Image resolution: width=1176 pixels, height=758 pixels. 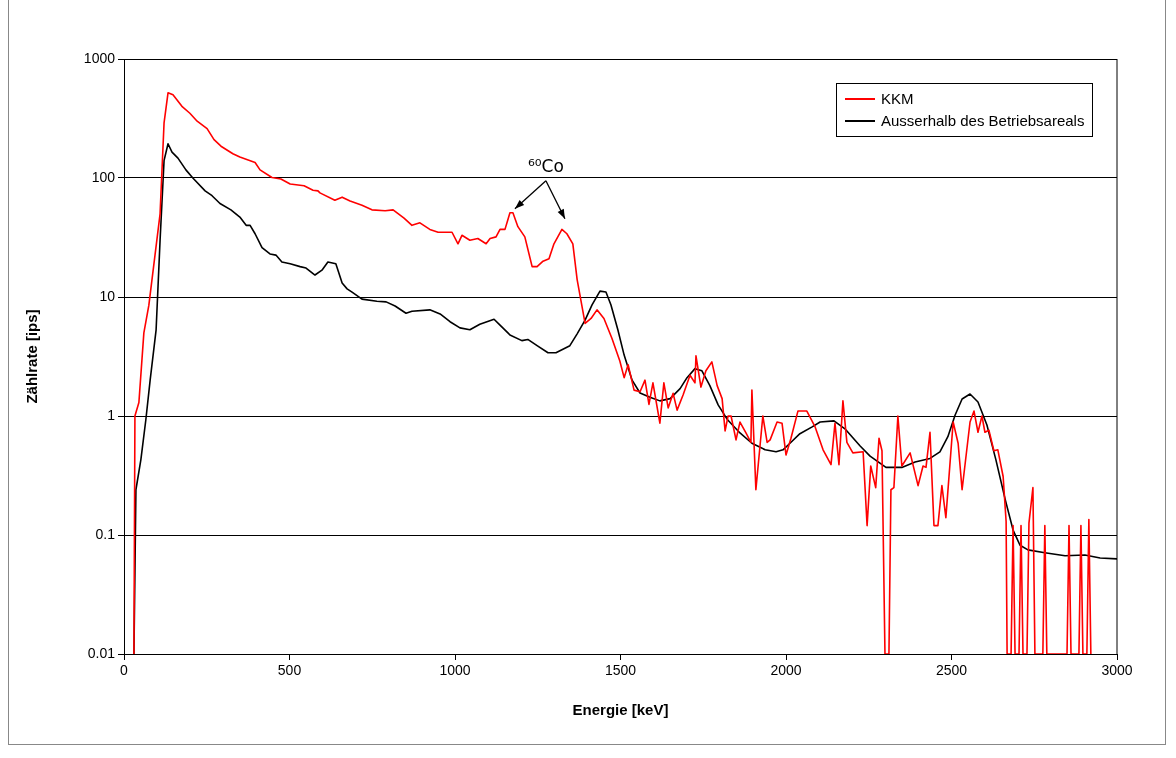 What do you see at coordinates (107, 295) in the screenshot?
I see `y-tick-label: 10` at bounding box center [107, 295].